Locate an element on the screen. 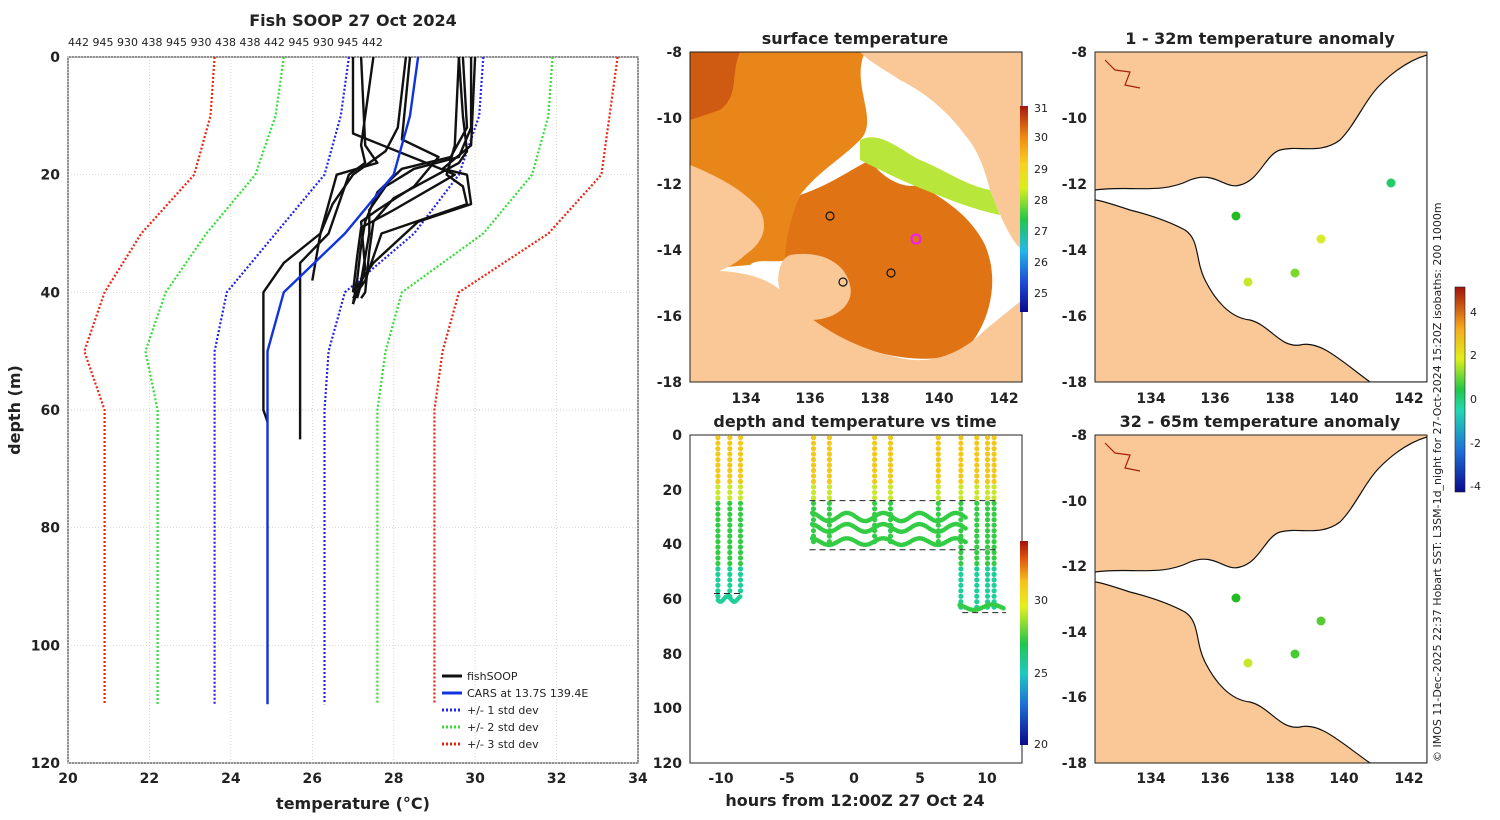 This screenshot has width=1500, height=820. profile-ytick: 60 is located at coordinates (51, 411).